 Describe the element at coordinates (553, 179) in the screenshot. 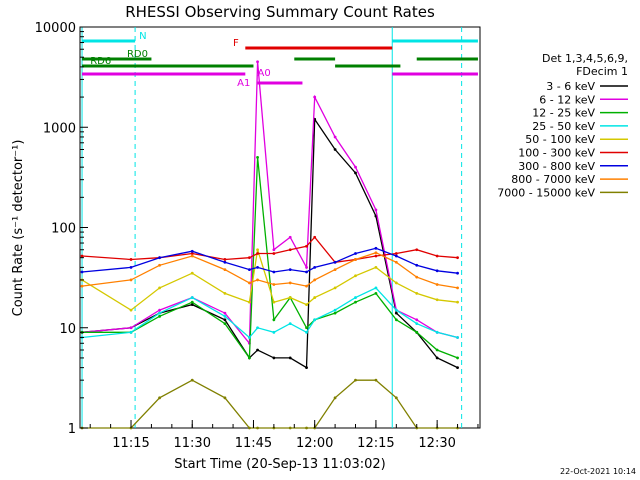

I see `legend-label-7: 800 - 7000 keV` at that location.